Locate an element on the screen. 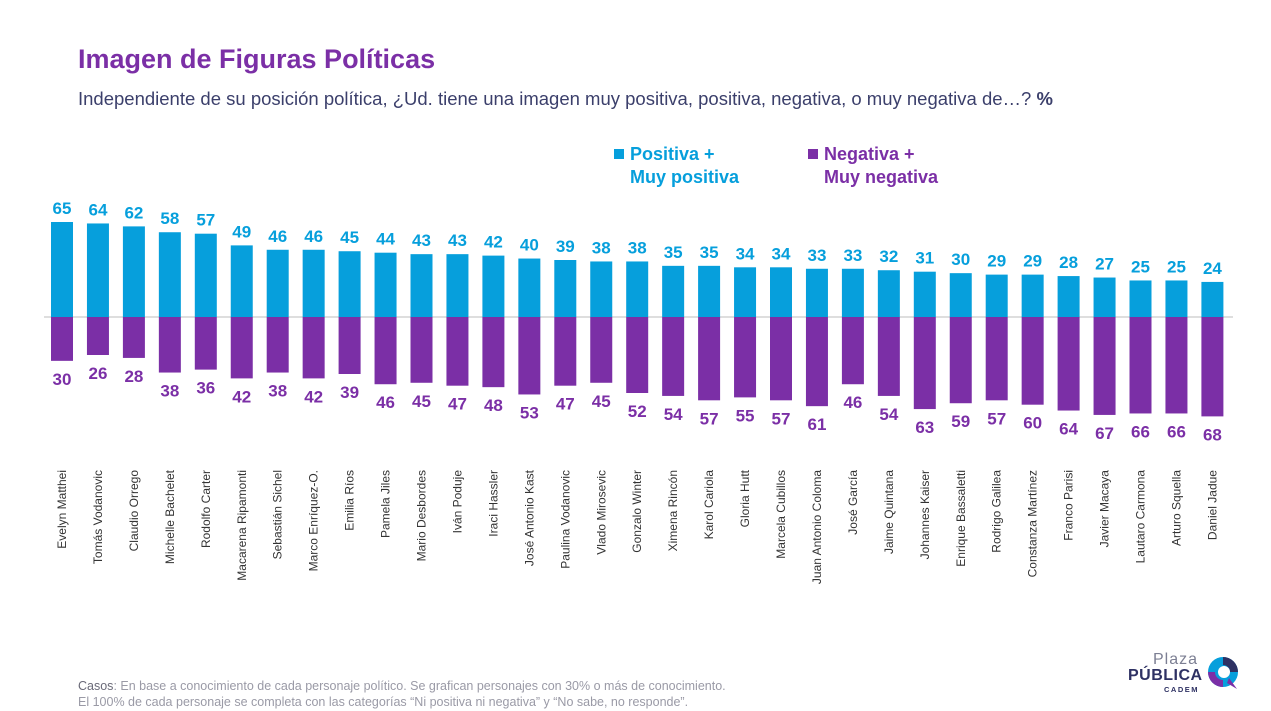  legend-negative-line2: Muy negativa is located at coordinates (881, 177).